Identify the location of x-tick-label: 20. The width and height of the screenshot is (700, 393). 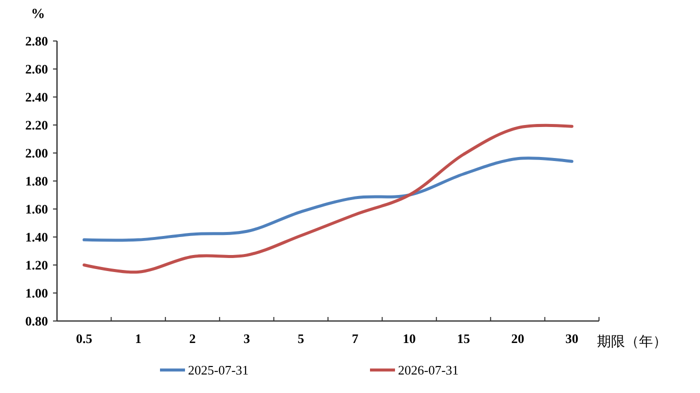
(517, 338).